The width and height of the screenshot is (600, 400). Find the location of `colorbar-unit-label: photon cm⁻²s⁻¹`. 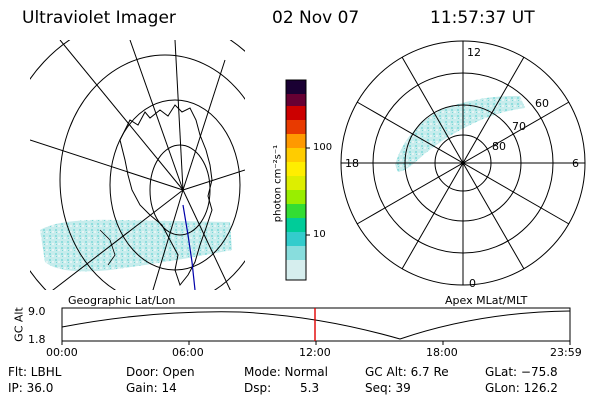

colorbar-unit-label: photon cm⁻²s⁻¹ is located at coordinates (278, 183).